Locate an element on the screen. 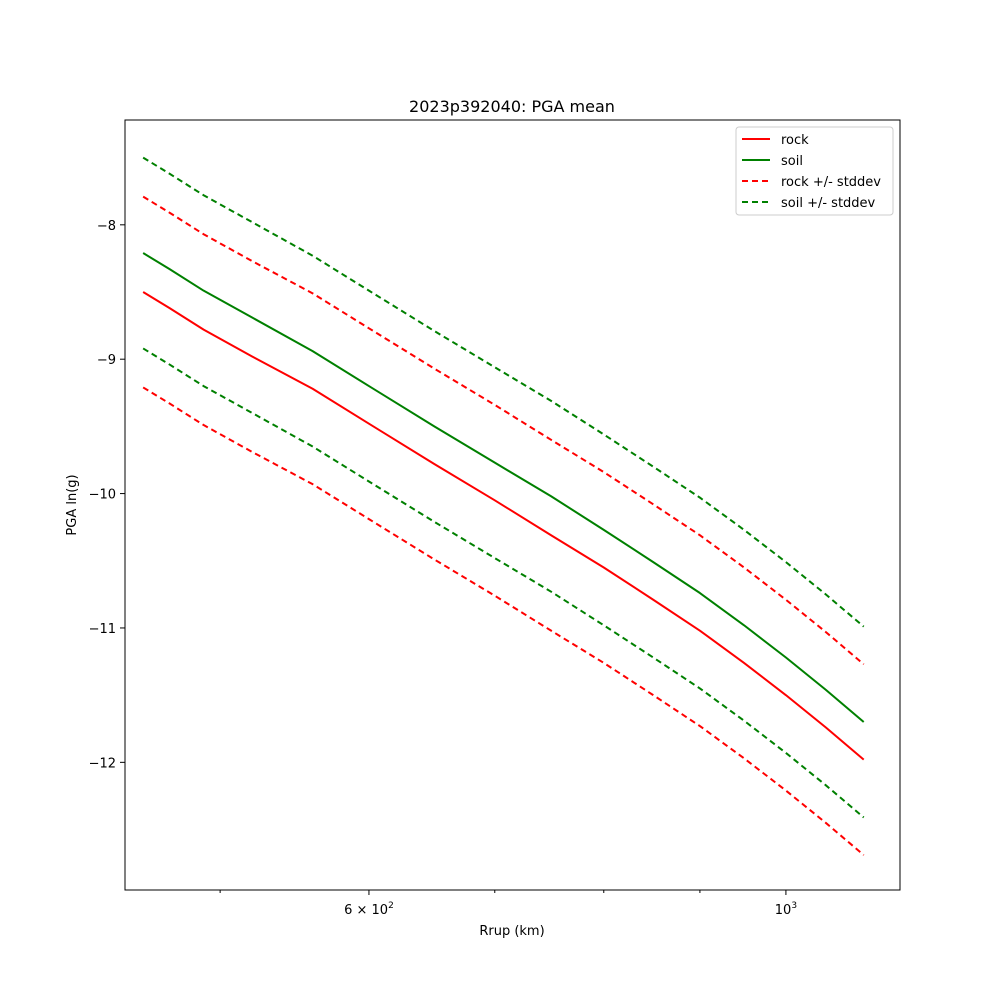  legend-label-2: rock +/- stddev is located at coordinates (831, 182).